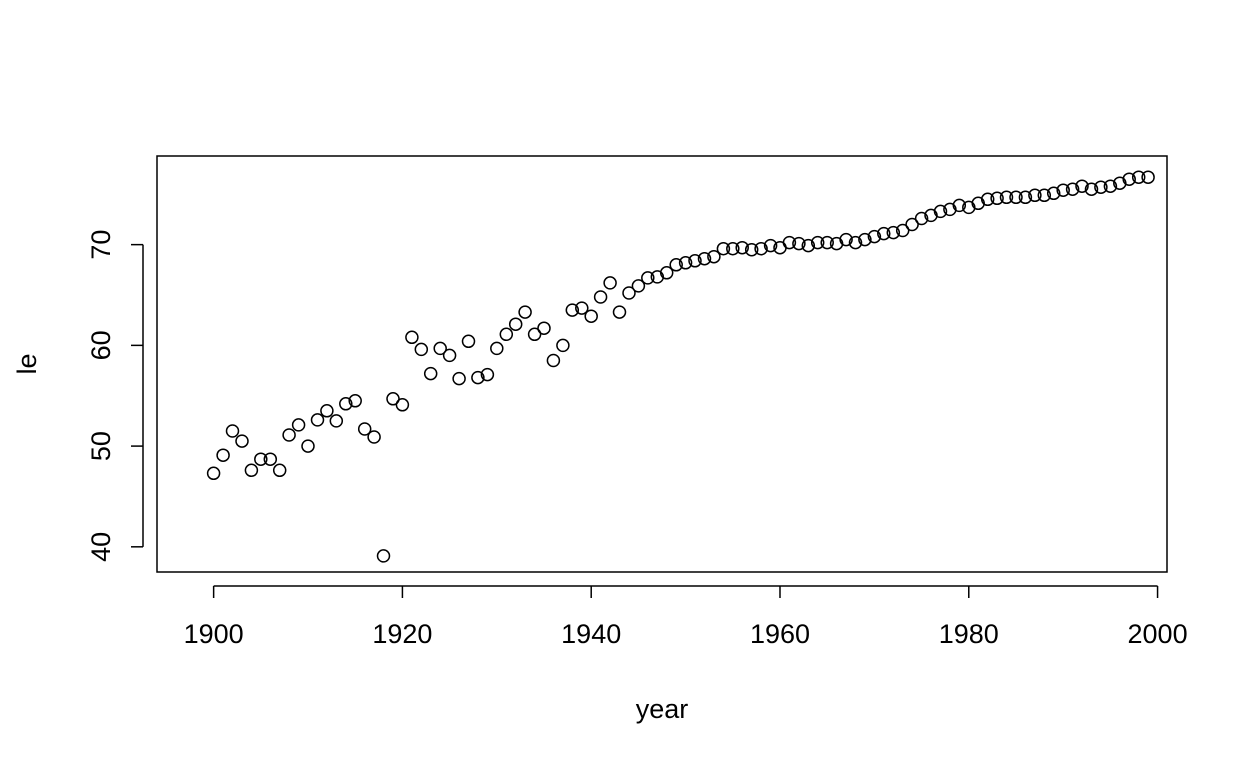  What do you see at coordinates (1158, 634) in the screenshot?
I see `x-tick-label: 2000` at bounding box center [1158, 634].